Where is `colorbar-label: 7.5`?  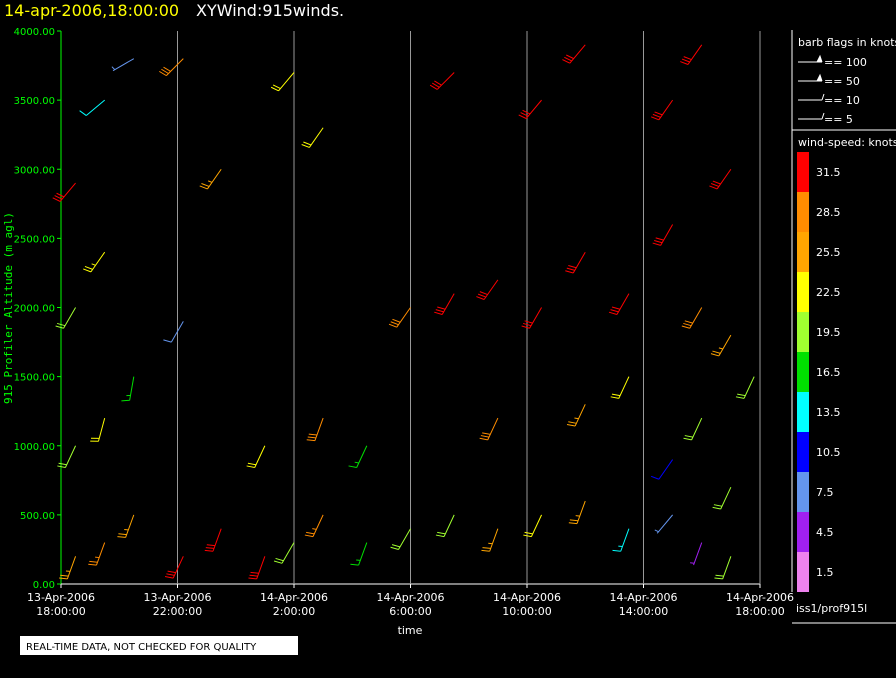 colorbar-label: 7.5 is located at coordinates (825, 492).